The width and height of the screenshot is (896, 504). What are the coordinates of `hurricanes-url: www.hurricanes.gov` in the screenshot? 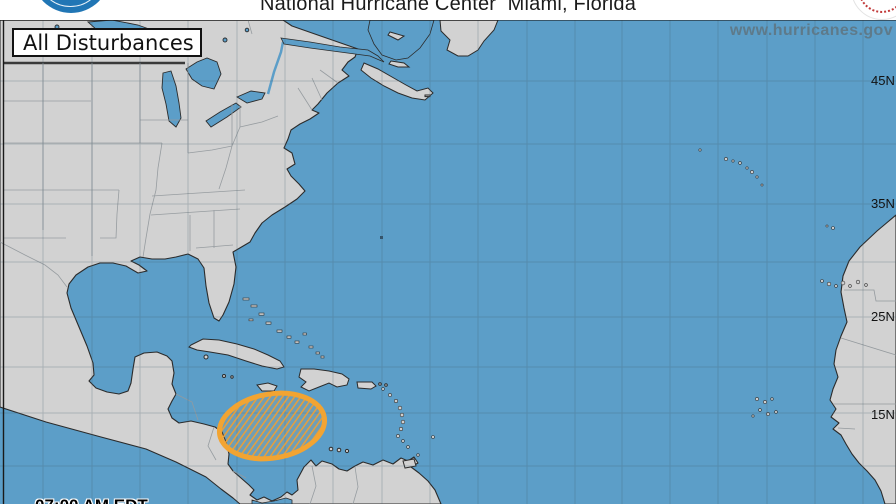 It's located at (811, 30).